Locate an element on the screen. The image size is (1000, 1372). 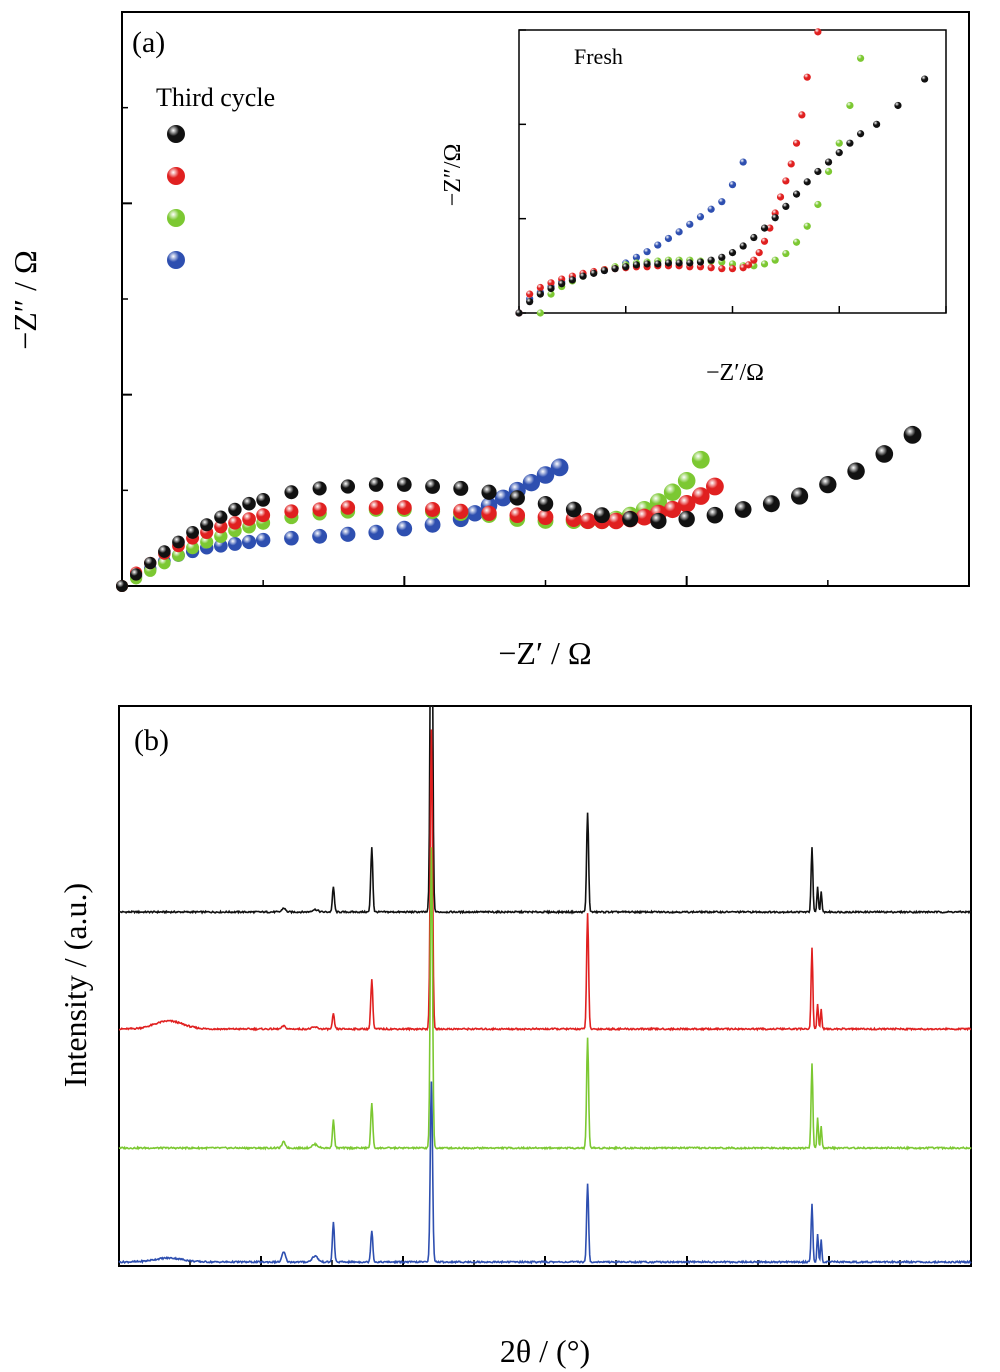
series-black is located at coordinates (519, 508).